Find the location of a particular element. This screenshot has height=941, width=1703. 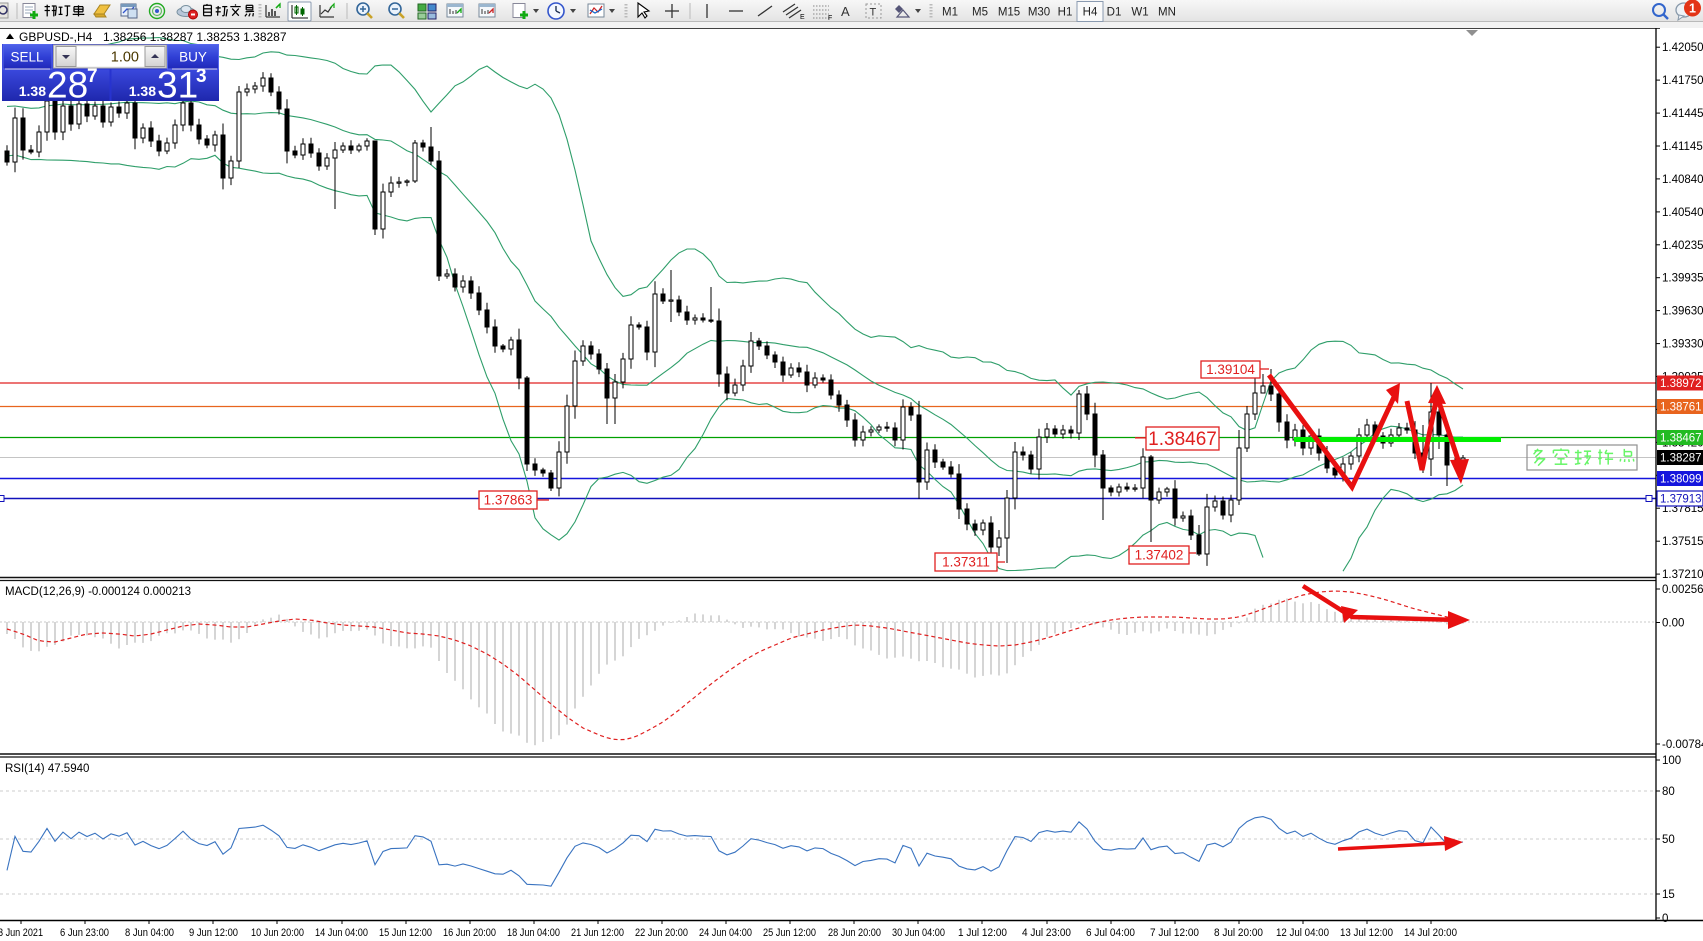

svg-text: 6 Jul 04:00 is located at coordinates (1110, 933).